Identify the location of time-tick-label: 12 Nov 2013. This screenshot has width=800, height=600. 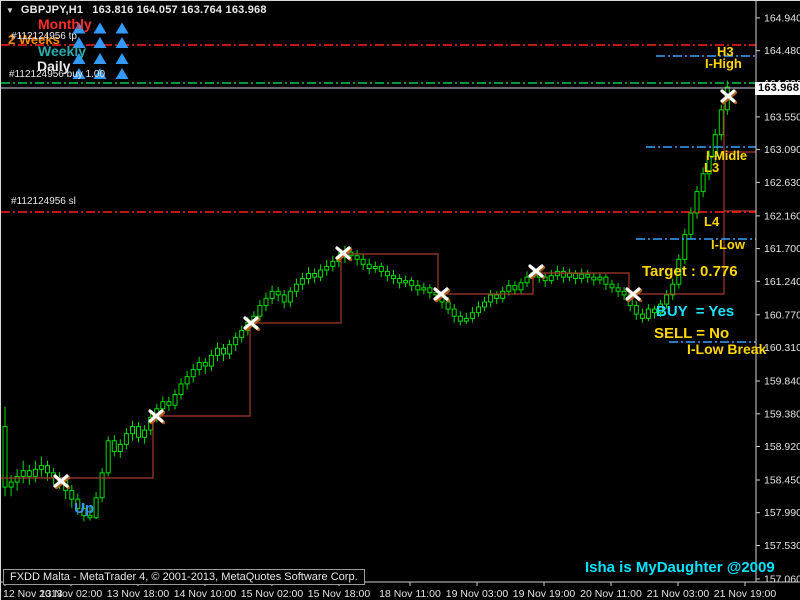
(33, 594).